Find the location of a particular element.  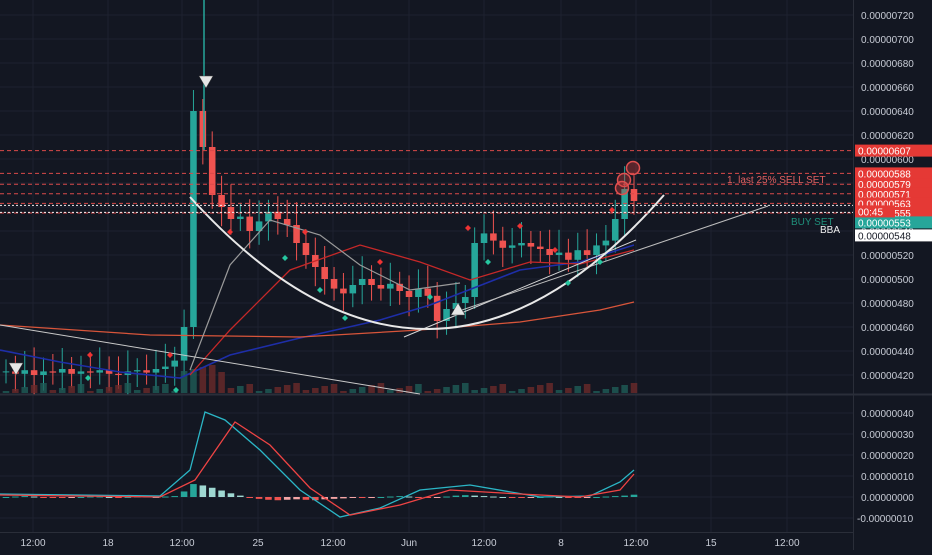

red-moving-average is located at coordinates (412, 310).